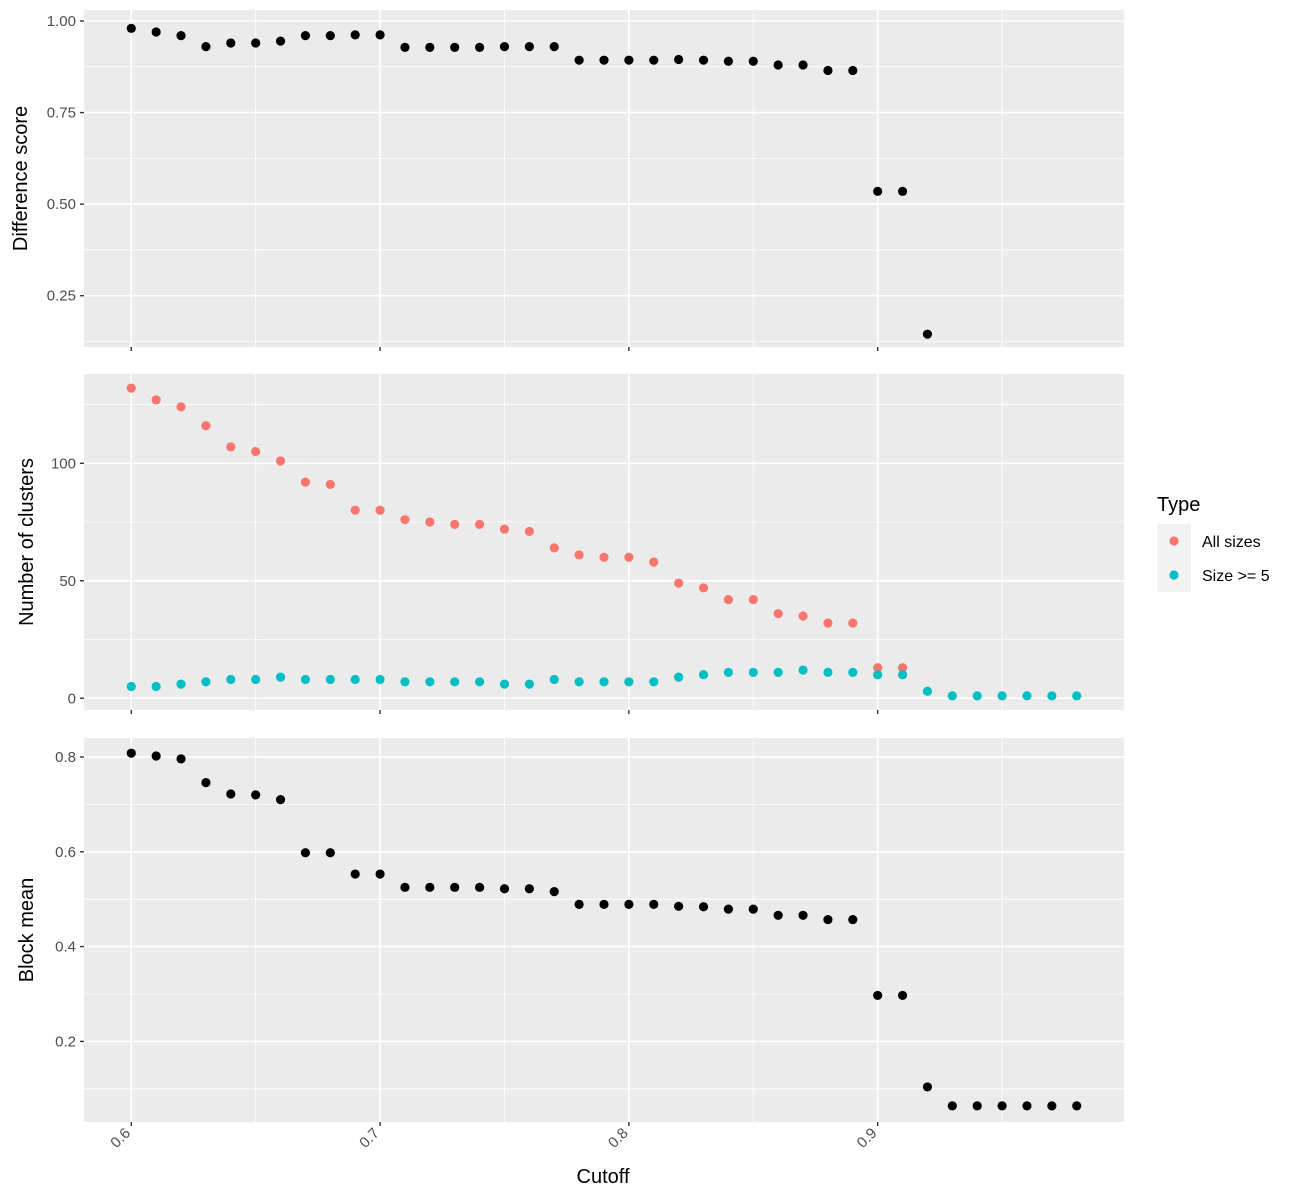 This screenshot has height=1200, width=1300. Describe the element at coordinates (27, 542) in the screenshot. I see `y-axis-title-number-of-clusters: Number of clusters` at that location.